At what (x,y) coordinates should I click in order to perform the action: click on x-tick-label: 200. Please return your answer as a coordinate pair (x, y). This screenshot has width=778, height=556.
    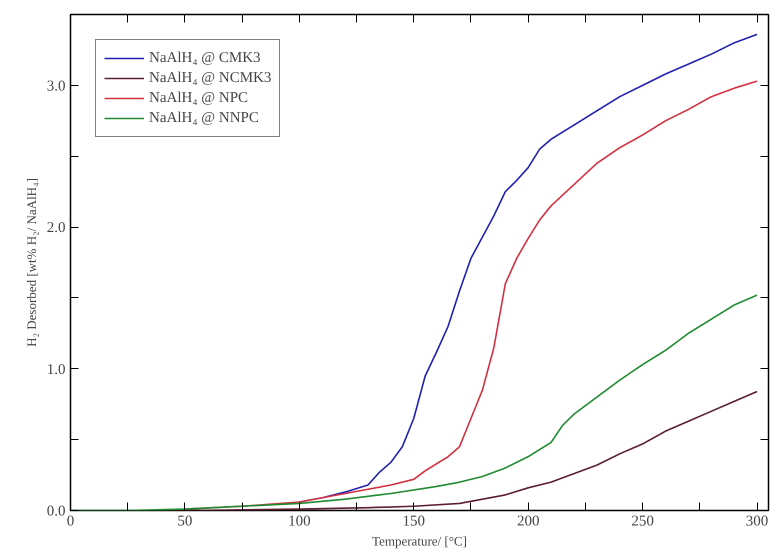
    Looking at the image, I should click on (528, 522).